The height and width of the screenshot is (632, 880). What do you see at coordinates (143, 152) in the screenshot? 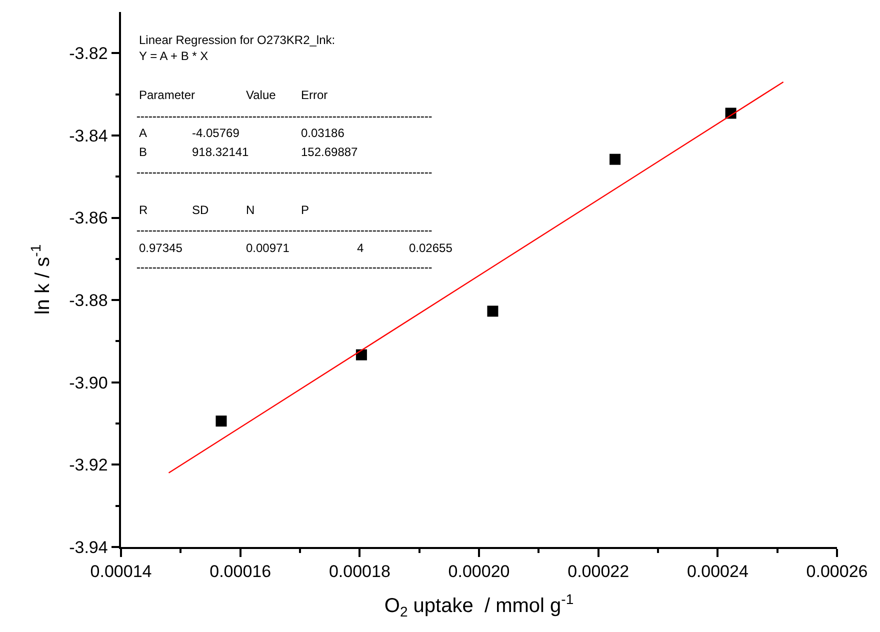
I see `annotation: B` at bounding box center [143, 152].